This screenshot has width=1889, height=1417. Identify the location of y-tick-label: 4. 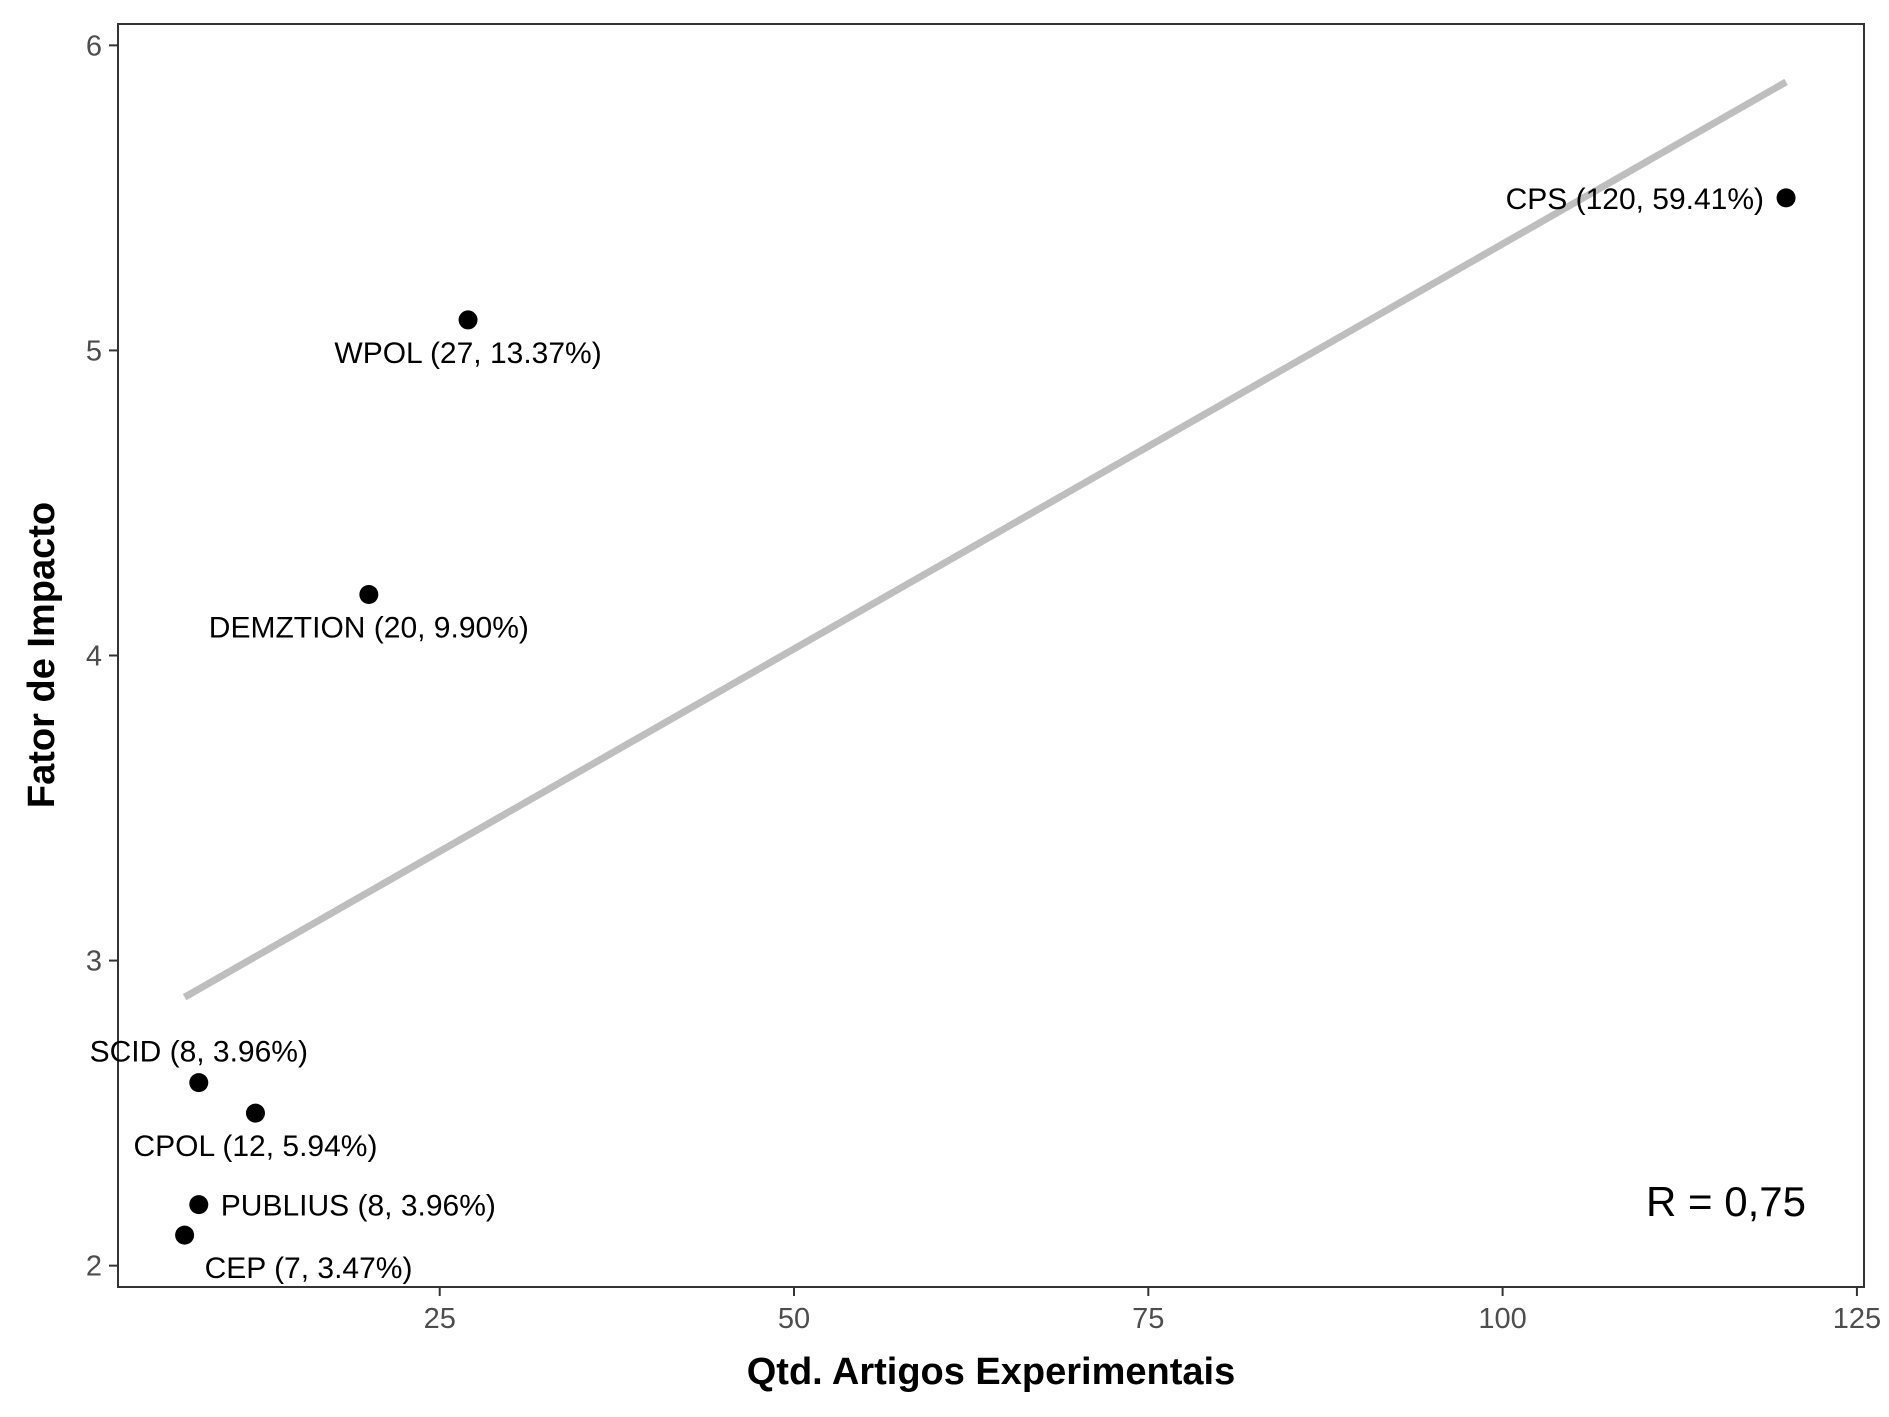
(94, 657).